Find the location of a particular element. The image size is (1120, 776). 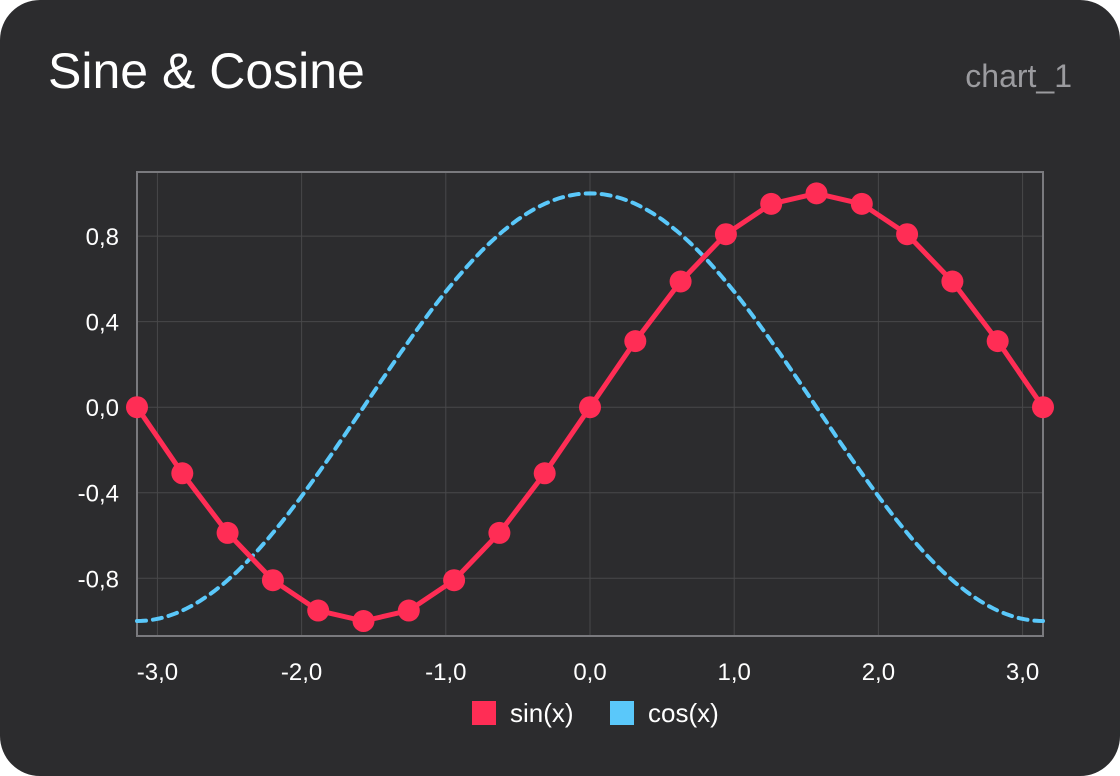

x-tick-label: -3,0 is located at coordinates (157, 672).